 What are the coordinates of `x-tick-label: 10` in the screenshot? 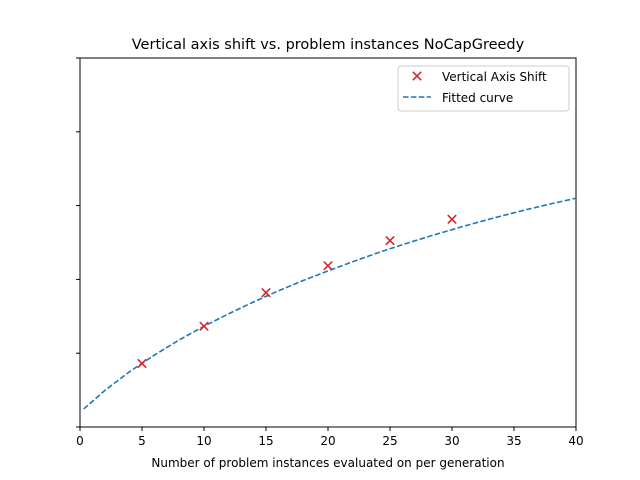 It's located at (203, 441).